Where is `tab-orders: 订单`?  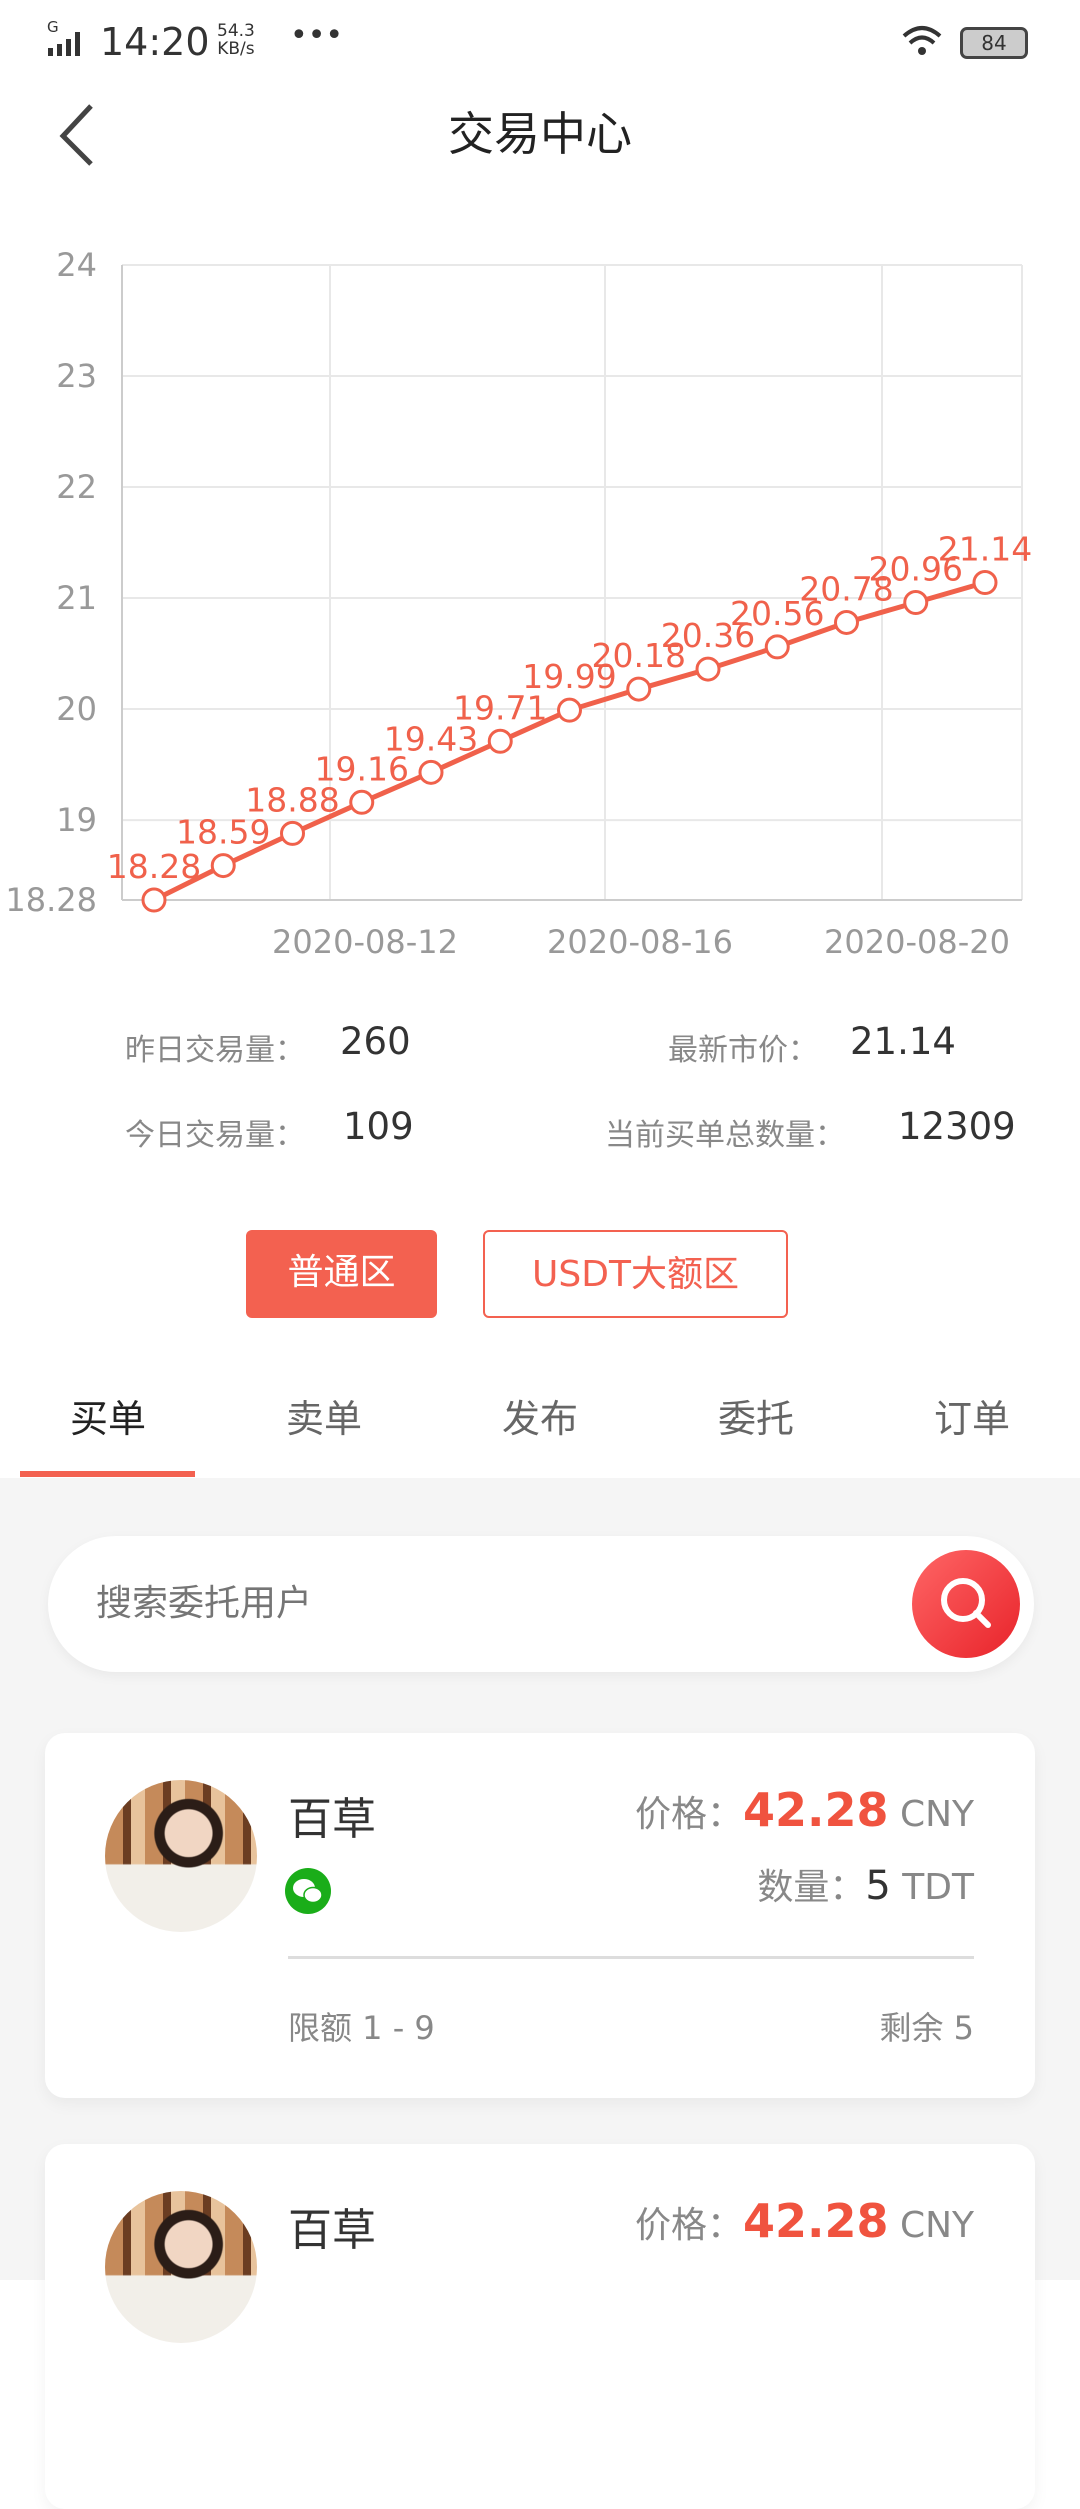 tab-orders: 订单 is located at coordinates (971, 1419).